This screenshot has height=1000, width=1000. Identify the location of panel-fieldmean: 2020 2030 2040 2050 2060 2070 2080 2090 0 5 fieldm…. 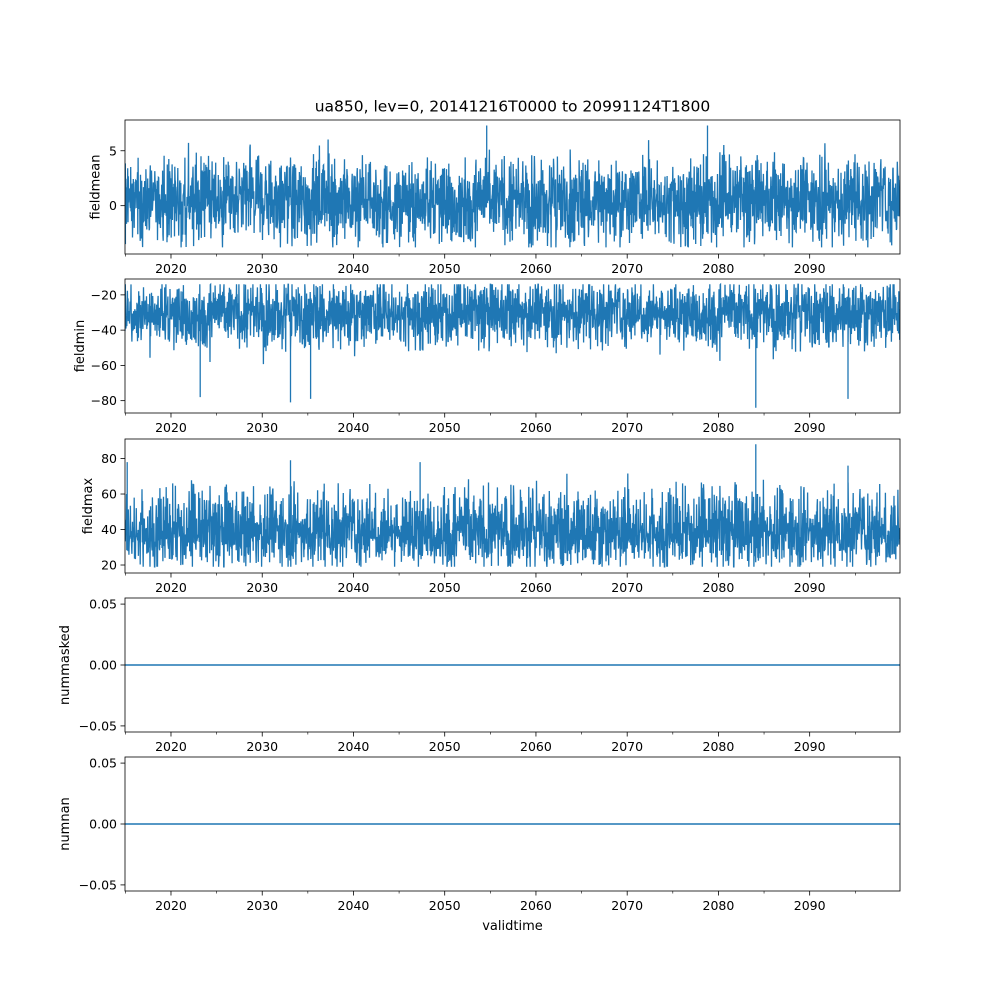
(494, 197).